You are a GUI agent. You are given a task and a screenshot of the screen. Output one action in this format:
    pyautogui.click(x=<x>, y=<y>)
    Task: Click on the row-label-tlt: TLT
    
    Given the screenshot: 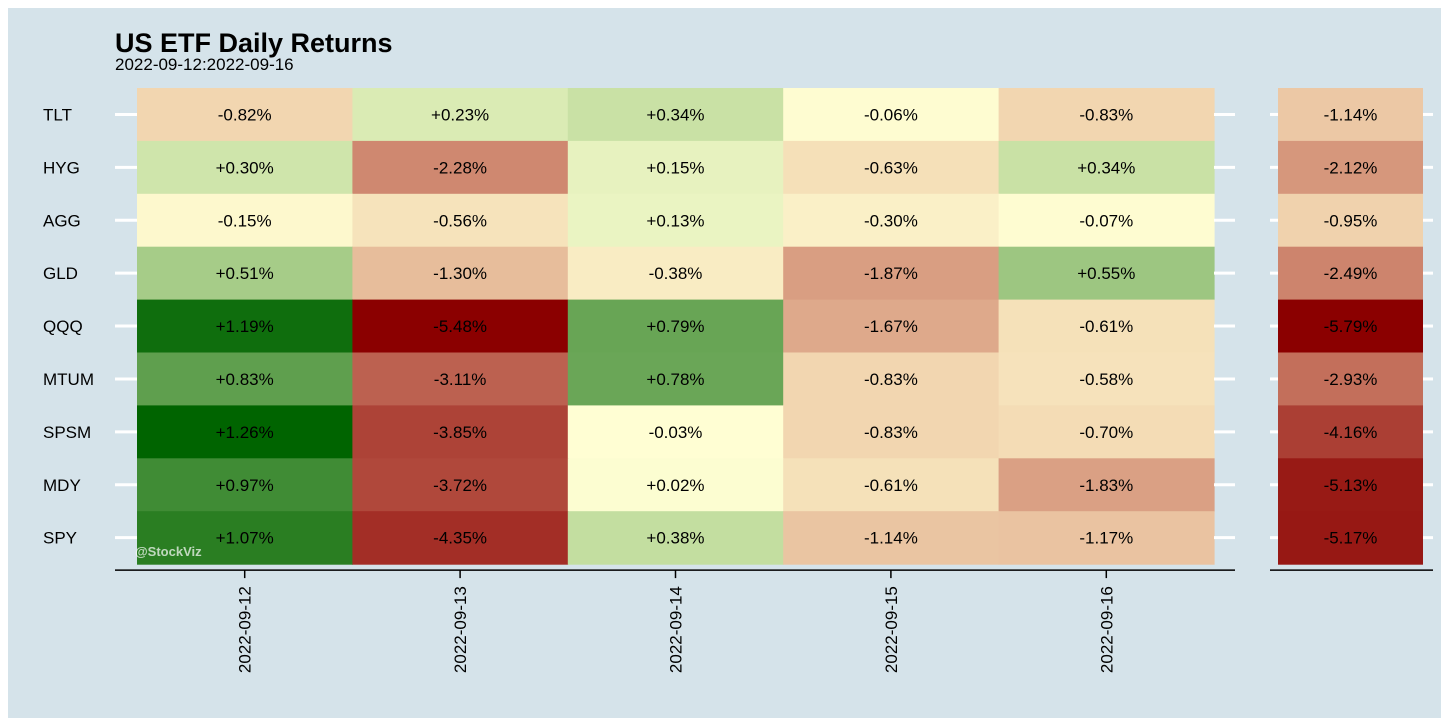 What is the action you would take?
    pyautogui.click(x=57, y=114)
    